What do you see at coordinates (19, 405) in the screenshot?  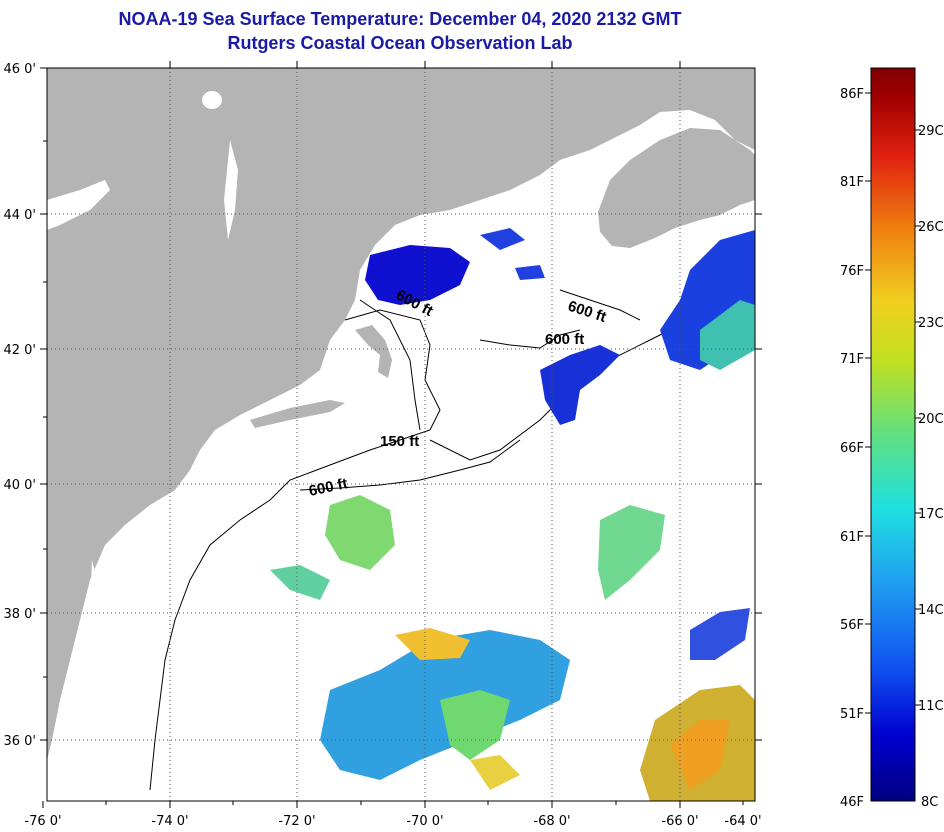 I see `latitude-labels: 46 0' 44 0' 42 0' 40 0' 38 0' 36 0'` at bounding box center [19, 405].